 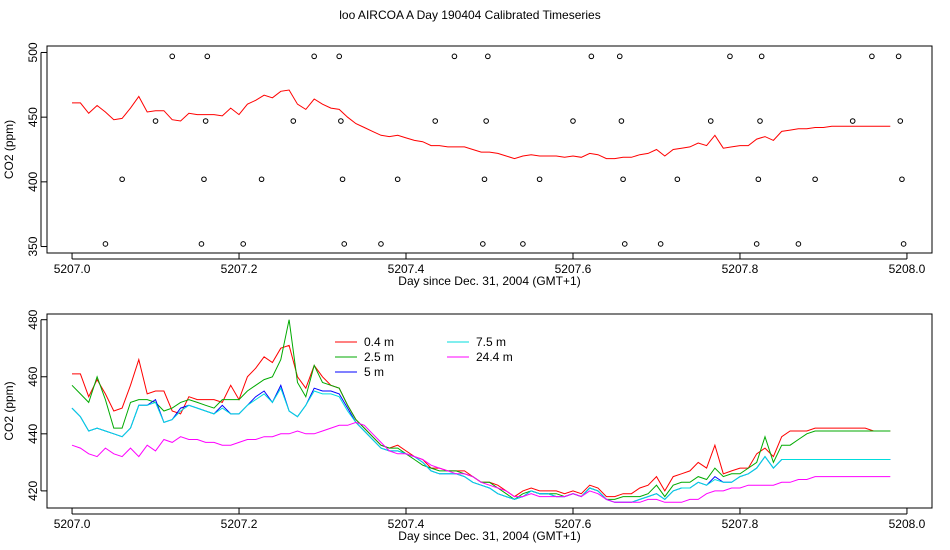 What do you see at coordinates (494, 357) in the screenshot?
I see `legend-label: 24.4 m` at bounding box center [494, 357].